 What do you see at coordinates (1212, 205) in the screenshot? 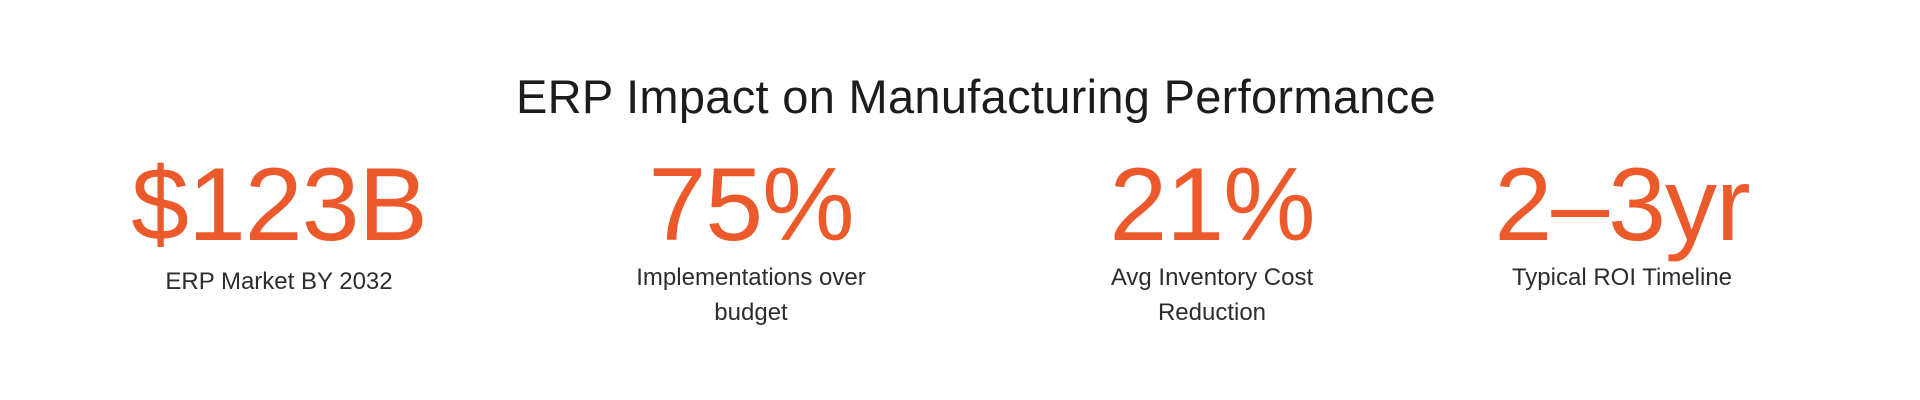
I see `stat-value: 21%` at bounding box center [1212, 205].